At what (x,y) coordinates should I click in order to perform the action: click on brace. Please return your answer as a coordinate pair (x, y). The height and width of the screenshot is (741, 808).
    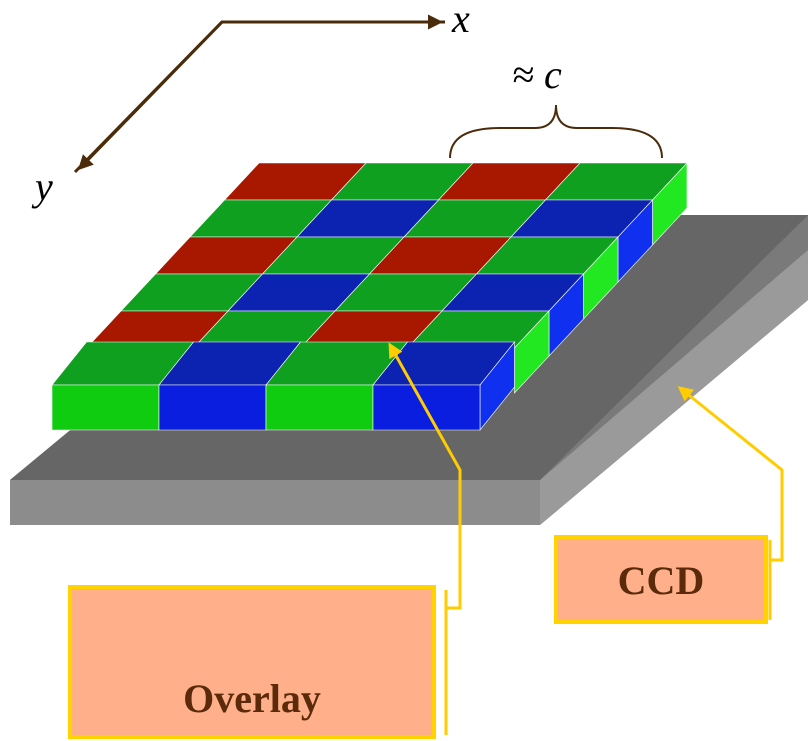
    Looking at the image, I should click on (556, 131).